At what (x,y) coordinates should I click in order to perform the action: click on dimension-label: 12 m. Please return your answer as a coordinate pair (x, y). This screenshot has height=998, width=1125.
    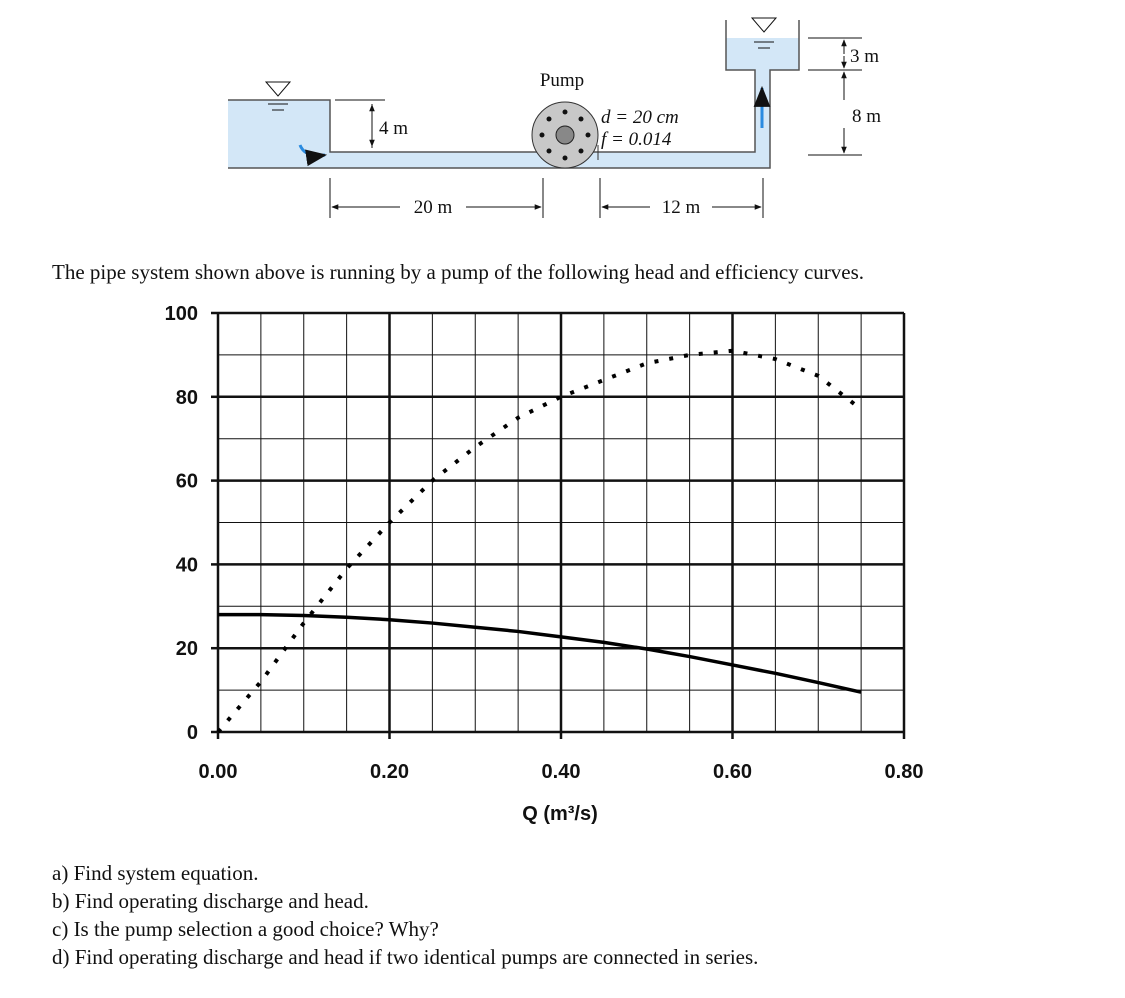
    Looking at the image, I should click on (681, 207).